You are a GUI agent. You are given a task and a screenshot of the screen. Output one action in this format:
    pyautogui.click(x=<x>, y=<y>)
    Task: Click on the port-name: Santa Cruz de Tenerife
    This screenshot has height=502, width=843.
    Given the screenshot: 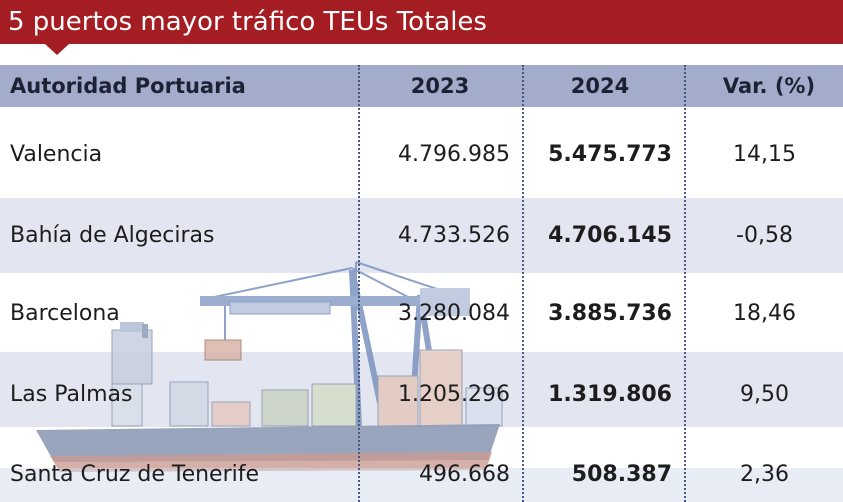 What is the action you would take?
    pyautogui.click(x=135, y=474)
    